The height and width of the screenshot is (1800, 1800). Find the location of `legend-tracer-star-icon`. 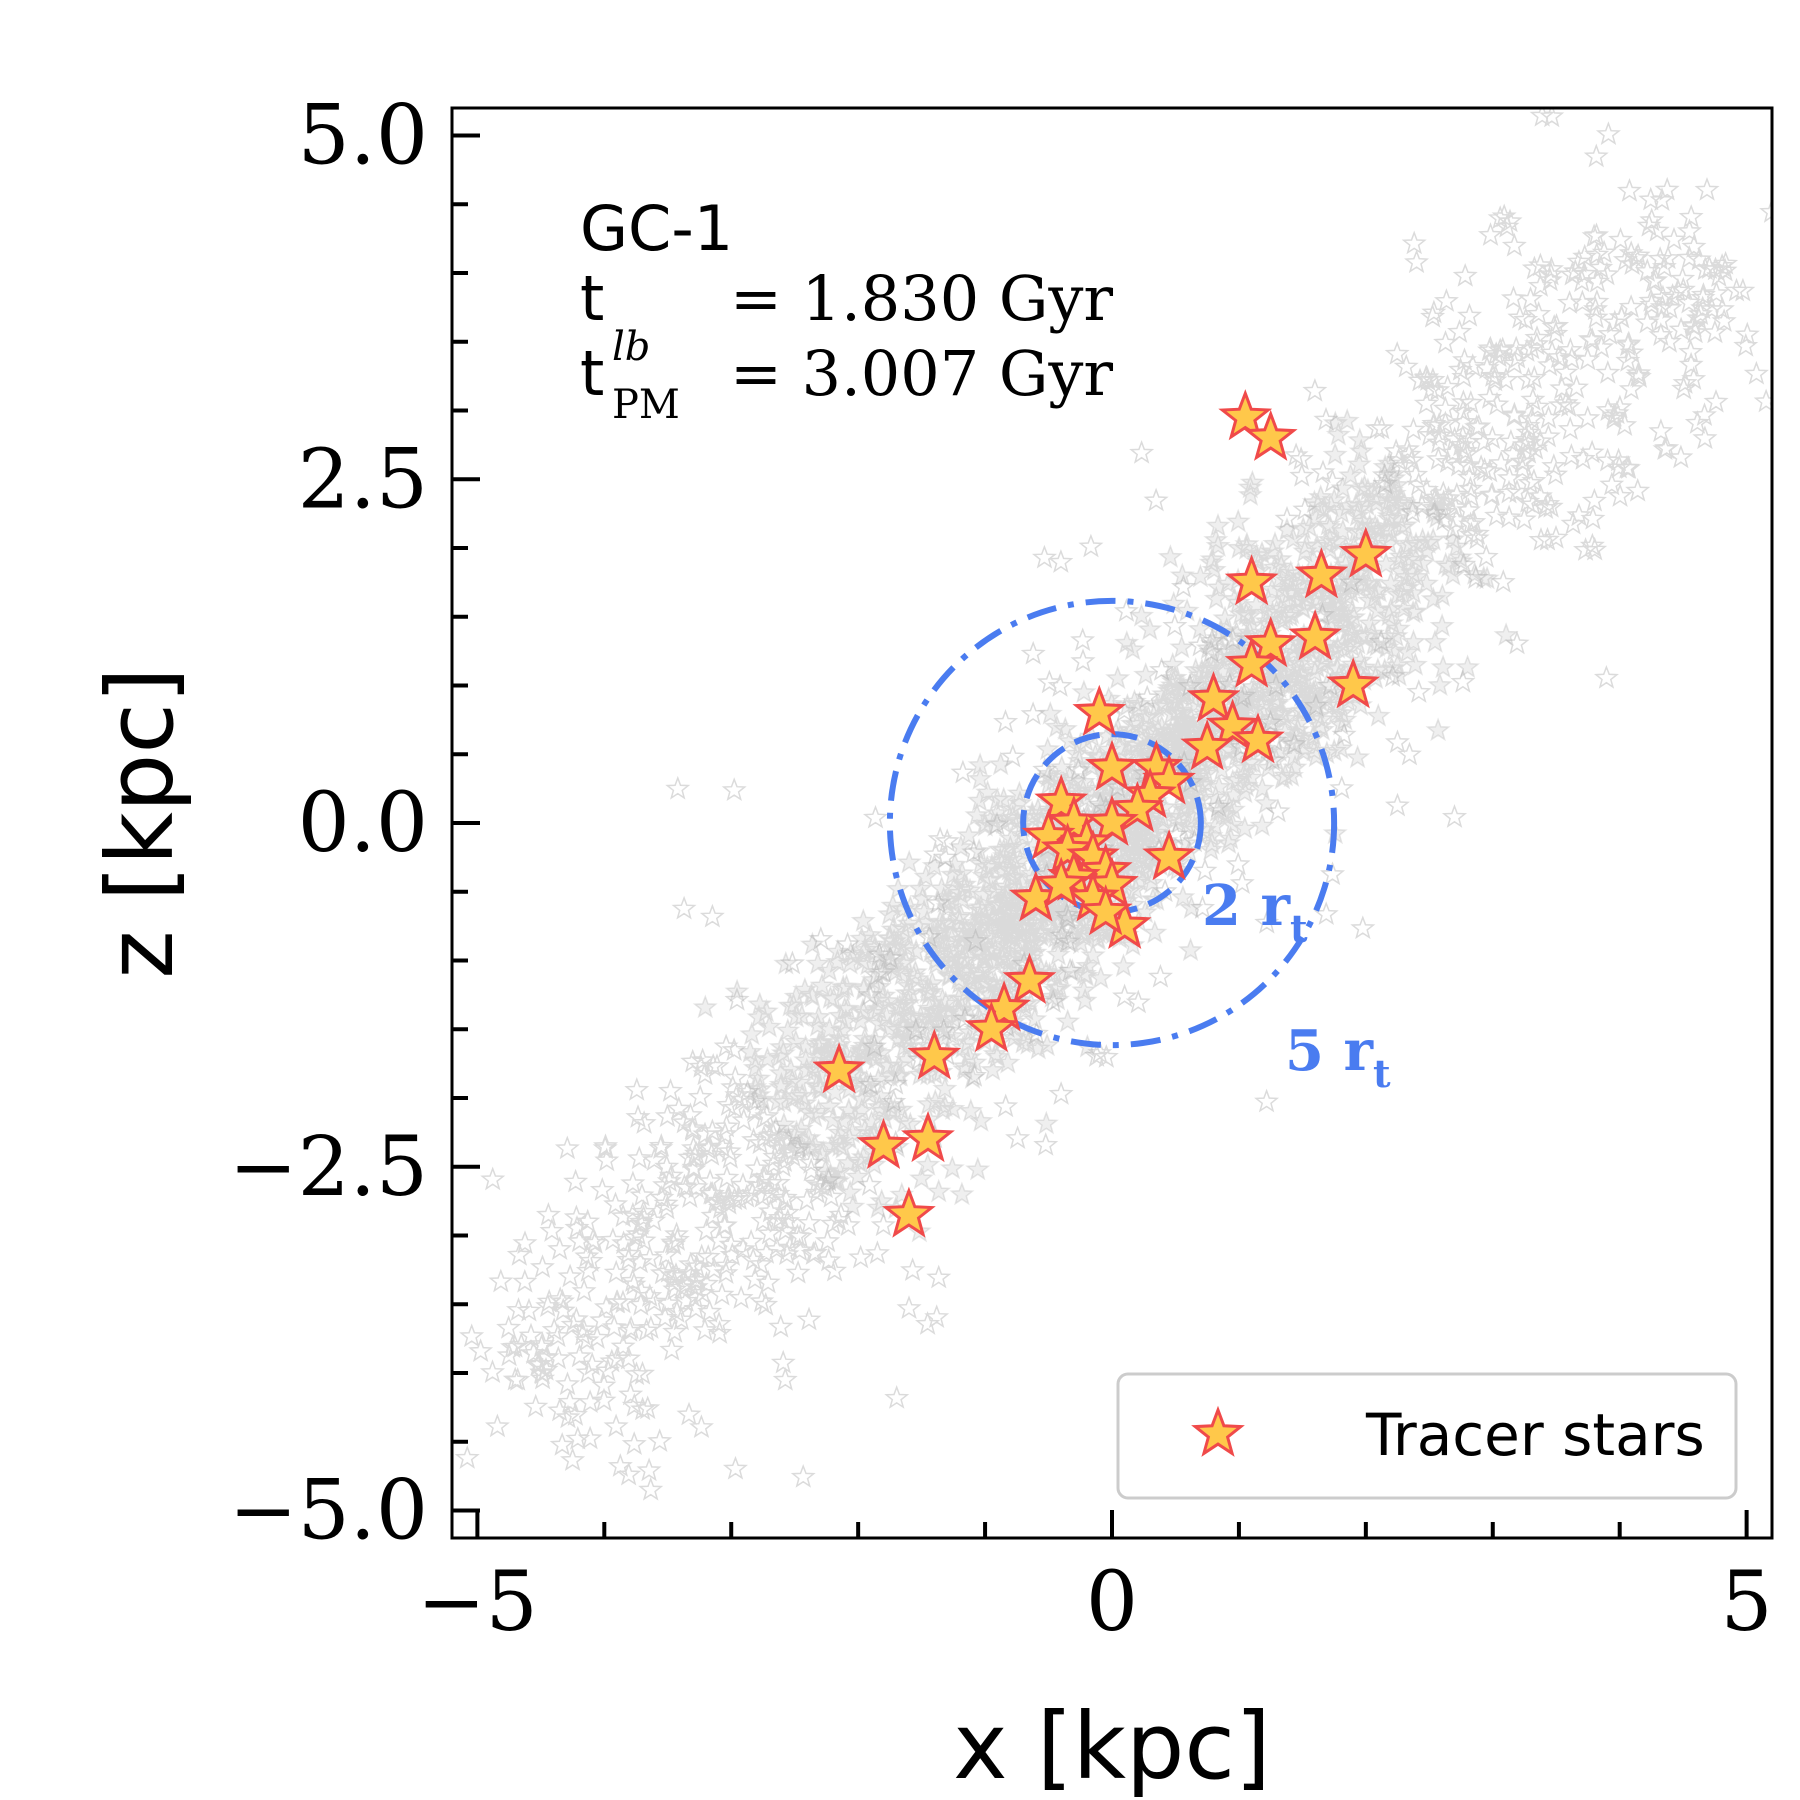

legend-tracer-star-icon is located at coordinates (1218, 1431).